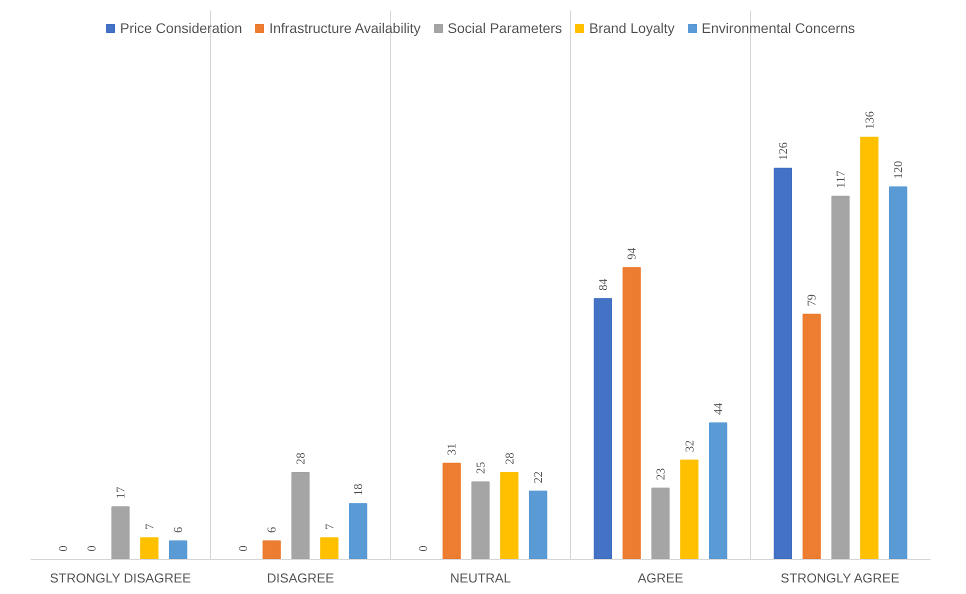 This screenshot has width=966, height=594. I want to click on data-label: 32, so click(689, 446).